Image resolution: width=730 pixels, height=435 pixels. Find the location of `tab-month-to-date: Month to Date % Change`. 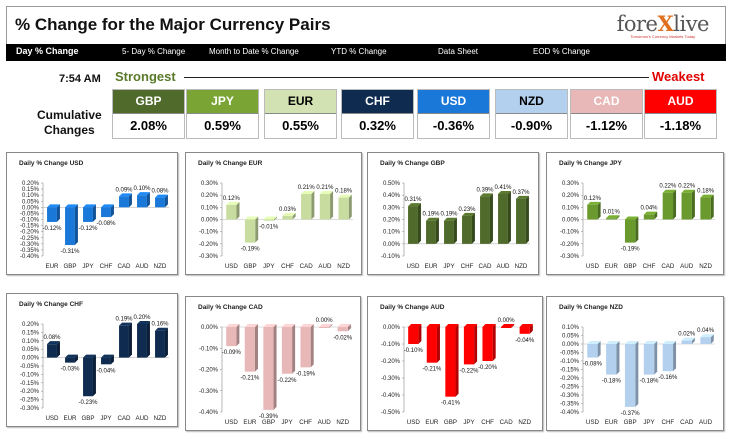

tab-month-to-date: Month to Date % Change is located at coordinates (254, 51).